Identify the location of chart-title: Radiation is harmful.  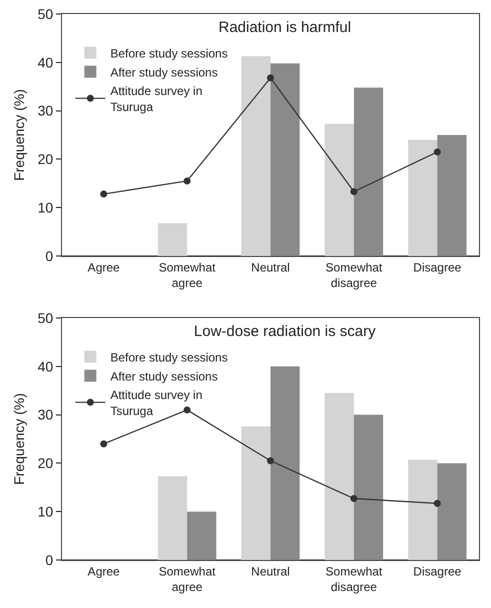
(285, 27).